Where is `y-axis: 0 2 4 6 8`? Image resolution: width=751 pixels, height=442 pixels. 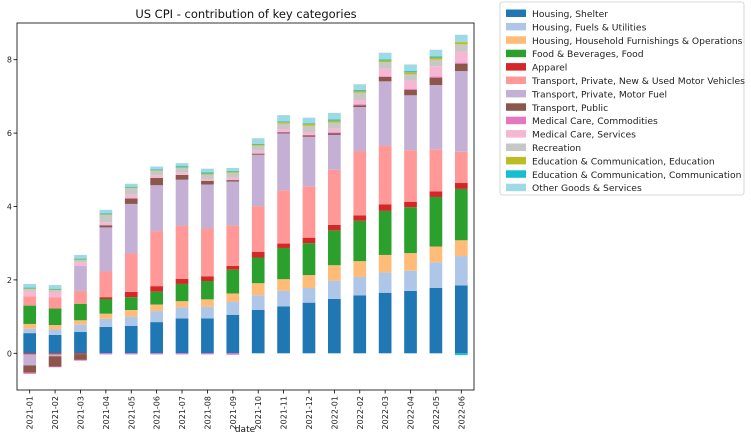 y-axis: 0 2 4 6 8 is located at coordinates (12, 207).